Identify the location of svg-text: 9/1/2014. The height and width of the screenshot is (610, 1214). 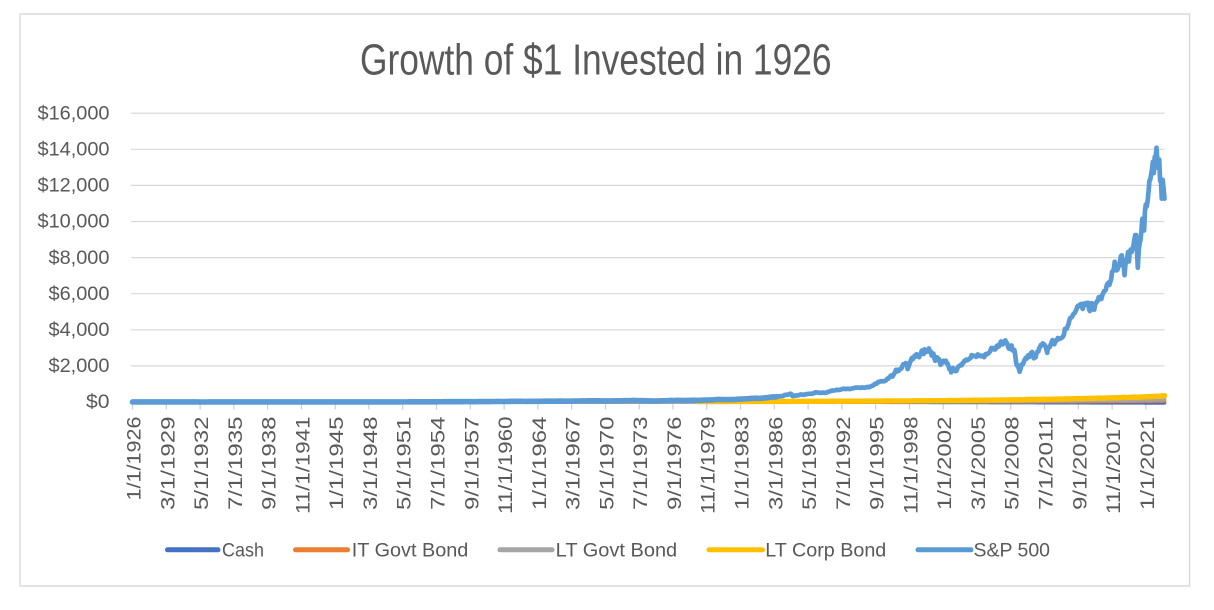
(1080, 463).